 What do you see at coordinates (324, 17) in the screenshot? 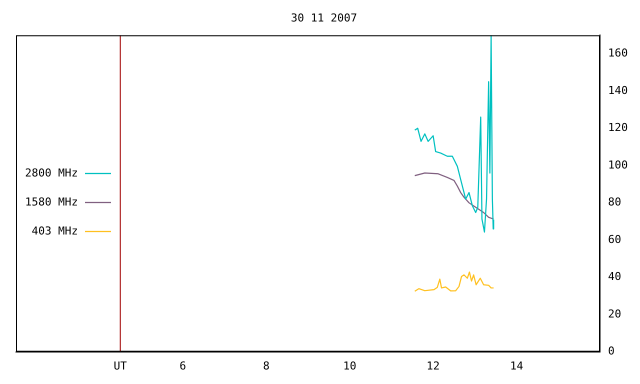
I see `chart-title: 30 11 2007` at bounding box center [324, 17].